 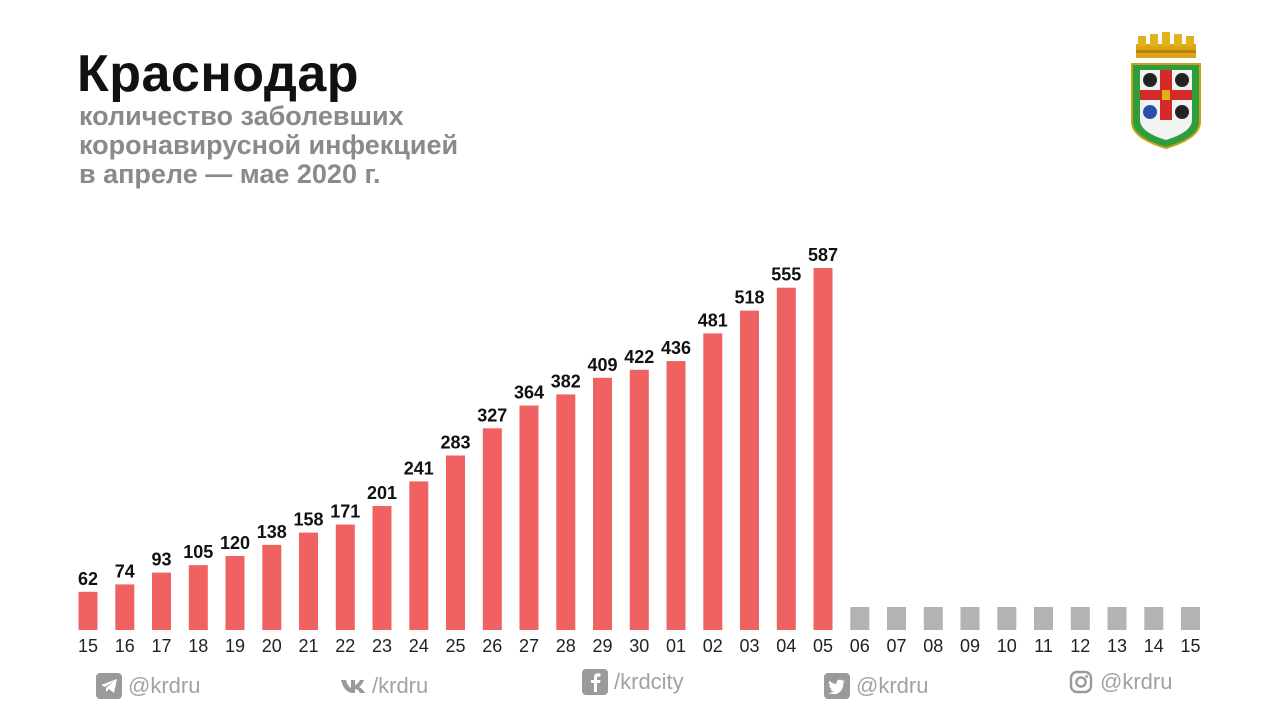 What do you see at coordinates (161, 560) in the screenshot?
I see `value-label-2: 93` at bounding box center [161, 560].